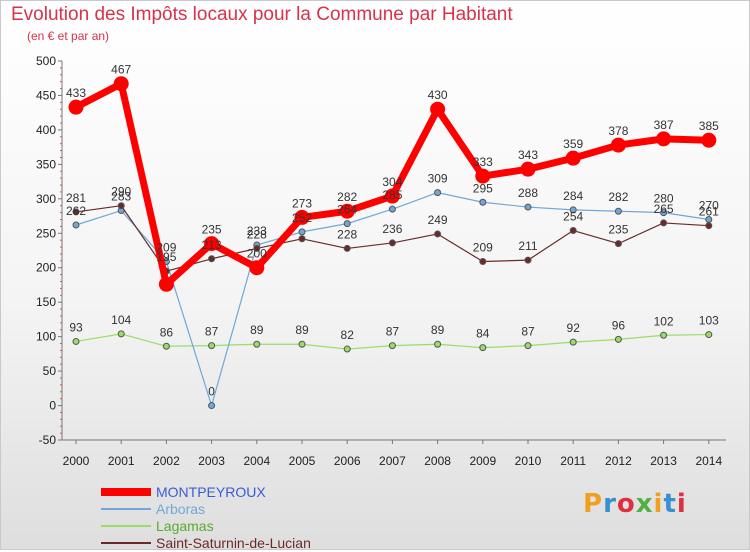  Describe the element at coordinates (618, 461) in the screenshot. I see `x-tick-label: 2012` at that location.